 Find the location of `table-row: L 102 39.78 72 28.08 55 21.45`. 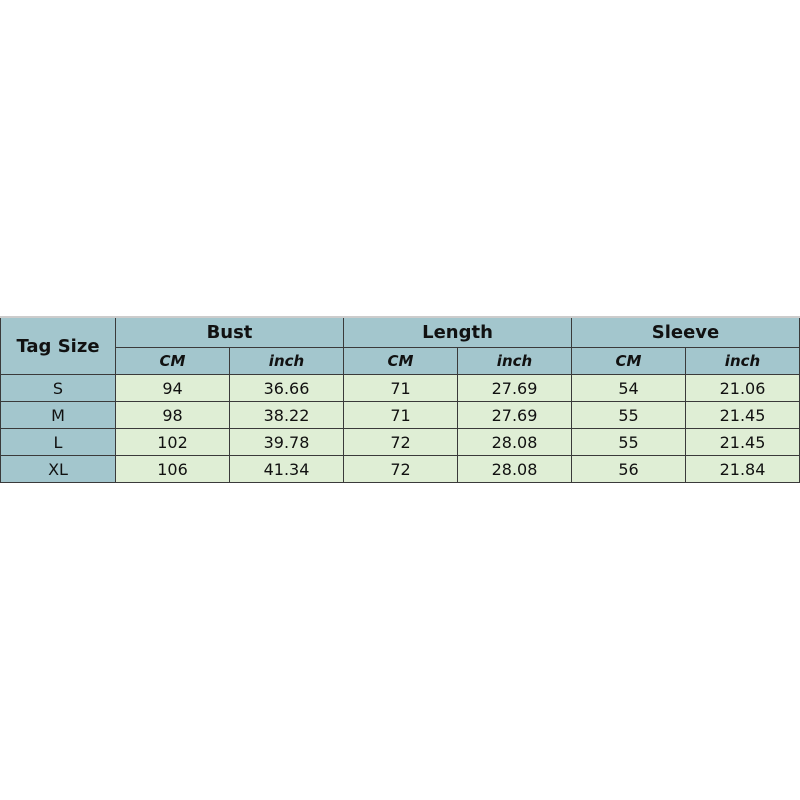

table-row: L 102 39.78 72 28.08 55 21.45 is located at coordinates (400, 442).